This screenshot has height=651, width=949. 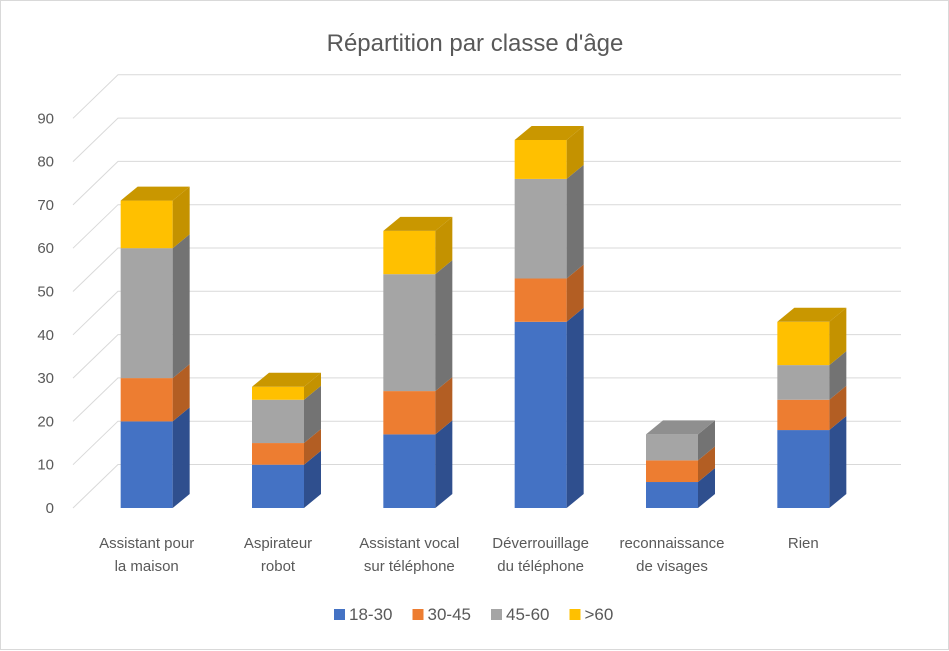 I want to click on legend-label: 18-30, so click(x=370, y=614).